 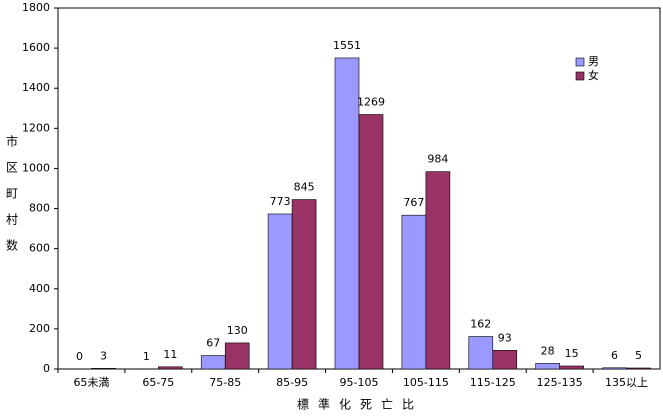 I want to click on x-tick-label: 105-115, so click(x=426, y=382).